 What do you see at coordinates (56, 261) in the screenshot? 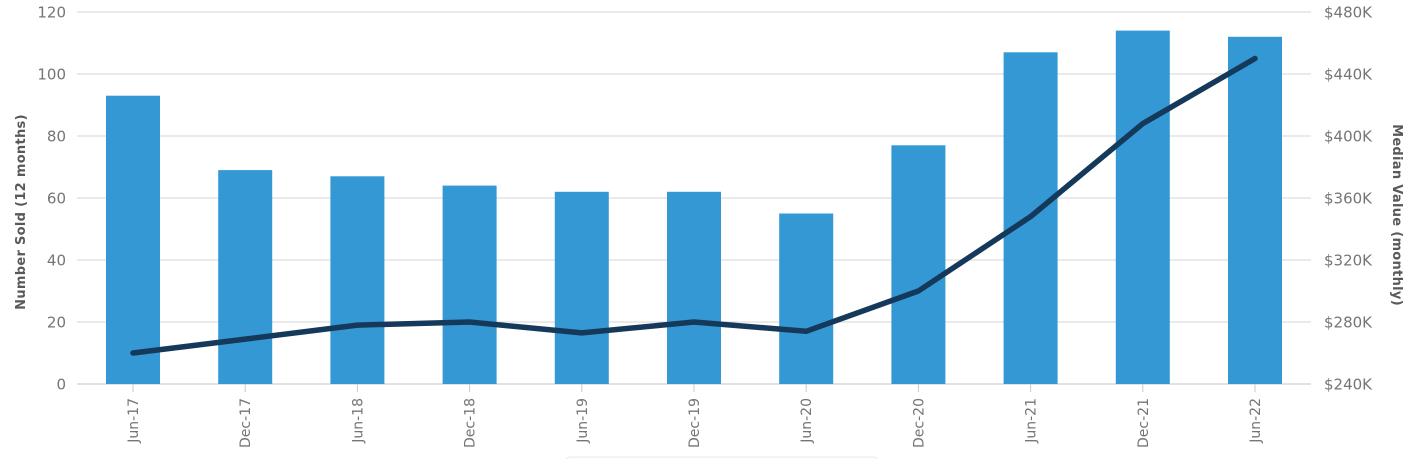
I see `left-tick-label: 40` at bounding box center [56, 261].